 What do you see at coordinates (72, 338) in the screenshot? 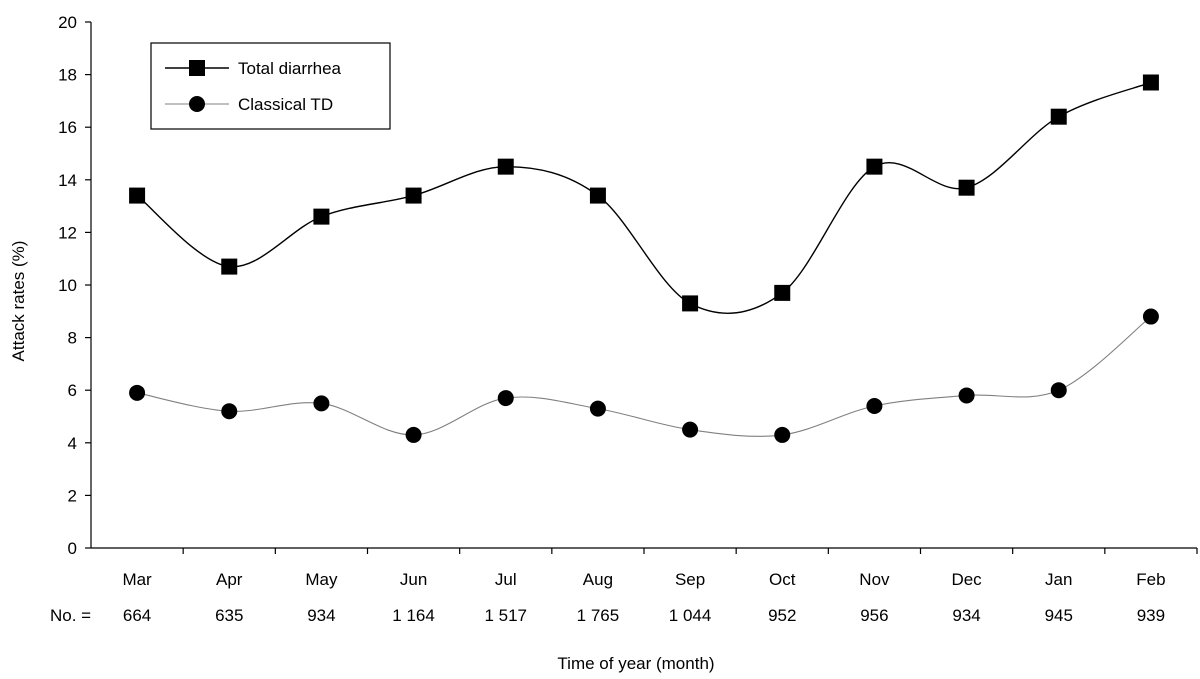
I see `y-tick-label: 8` at bounding box center [72, 338].